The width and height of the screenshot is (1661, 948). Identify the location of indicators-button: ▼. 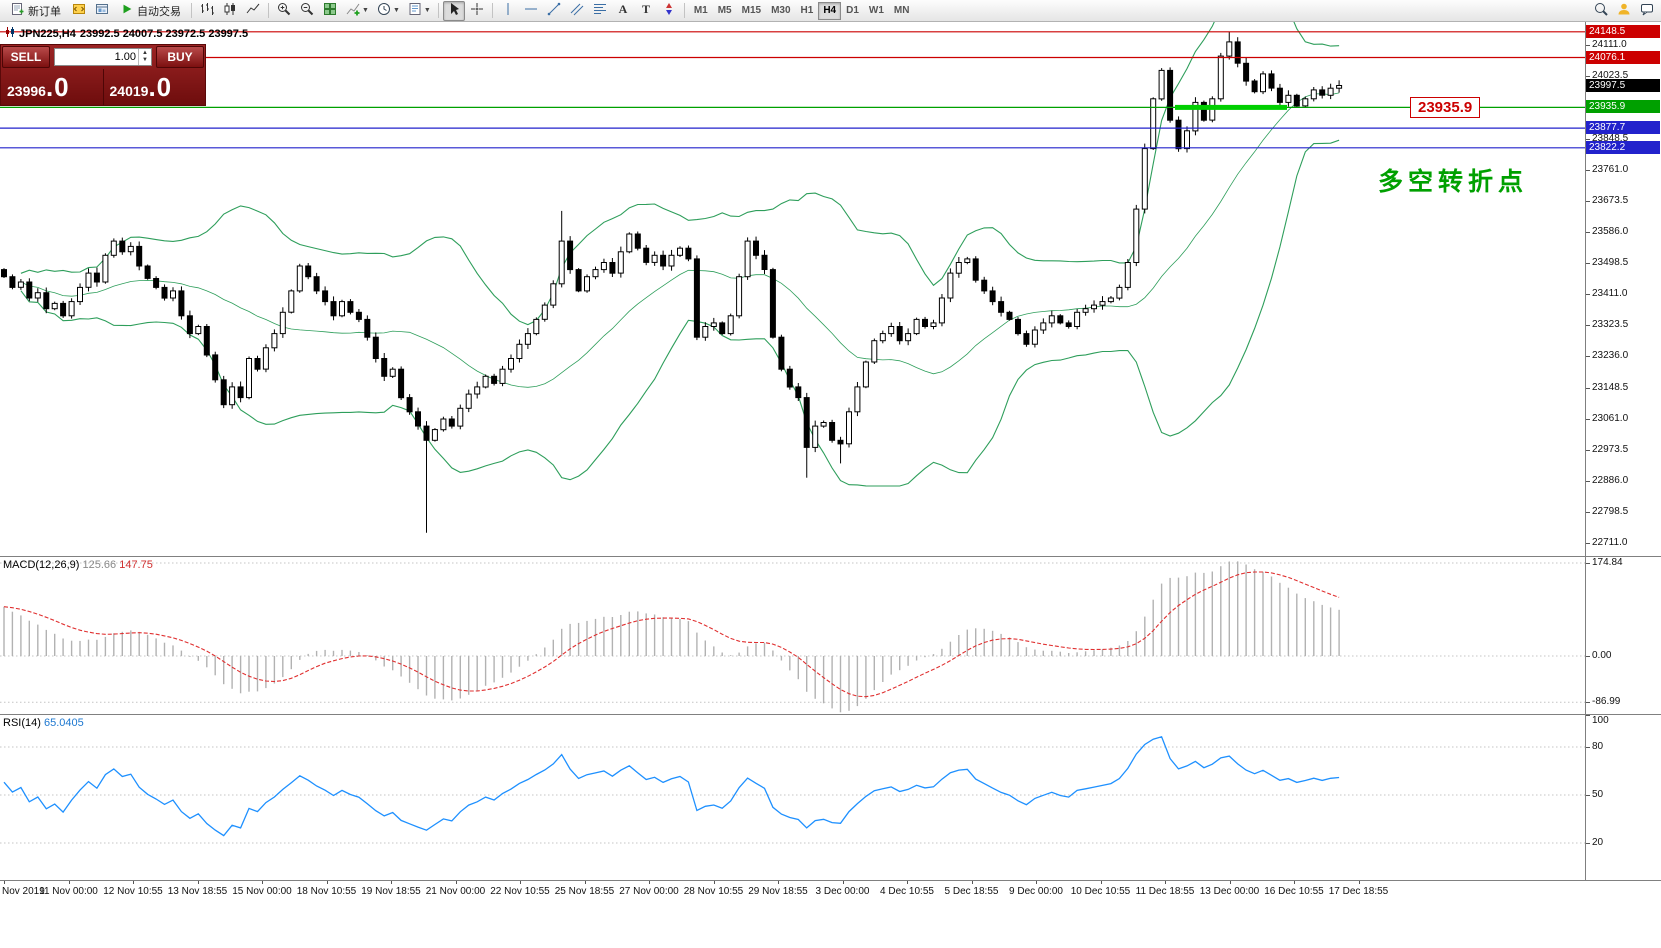
(357, 11).